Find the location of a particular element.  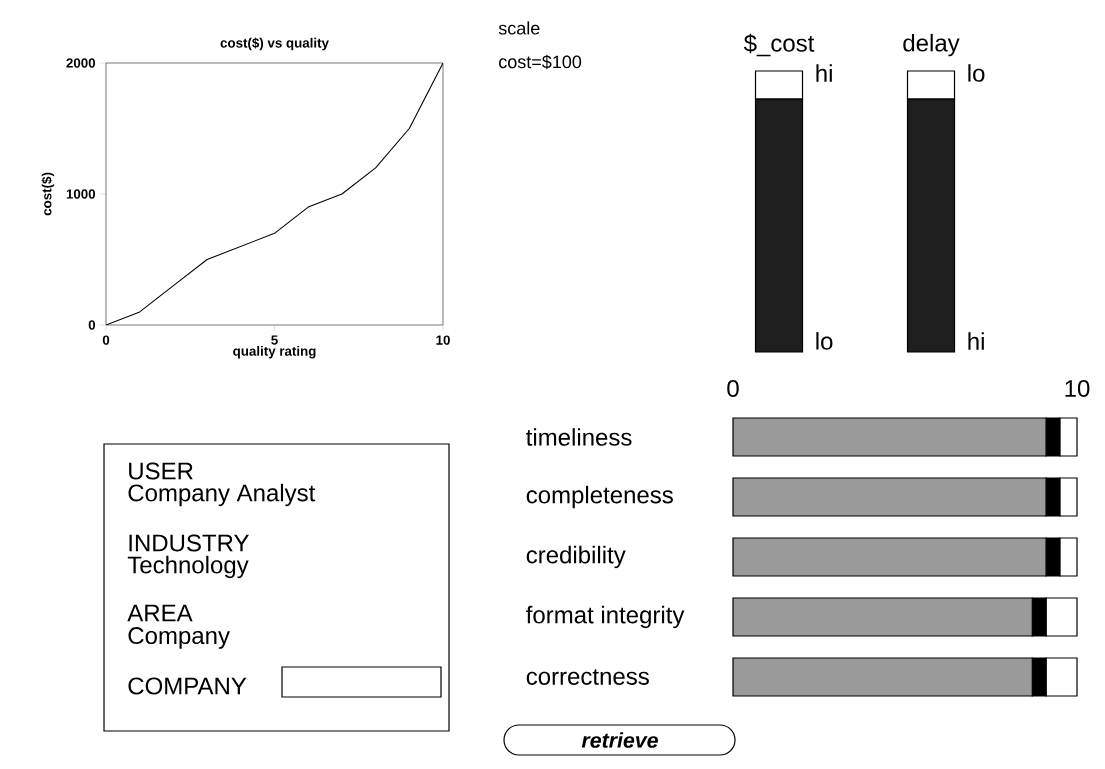

x-tick-label: $_cost is located at coordinates (779, 45).